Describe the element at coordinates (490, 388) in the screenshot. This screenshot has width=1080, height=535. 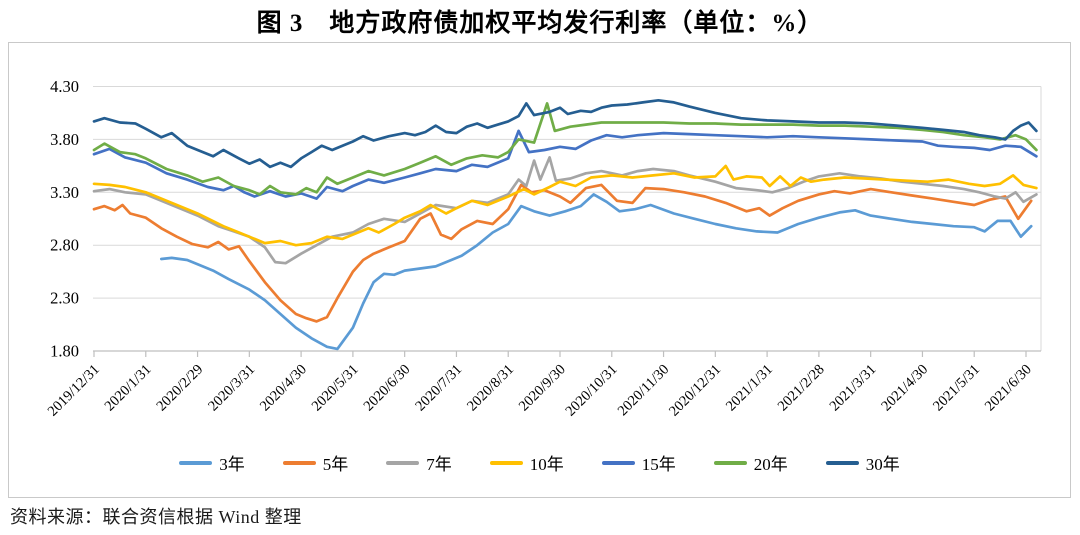
I see `x-axis-label: 2020/8/31` at that location.